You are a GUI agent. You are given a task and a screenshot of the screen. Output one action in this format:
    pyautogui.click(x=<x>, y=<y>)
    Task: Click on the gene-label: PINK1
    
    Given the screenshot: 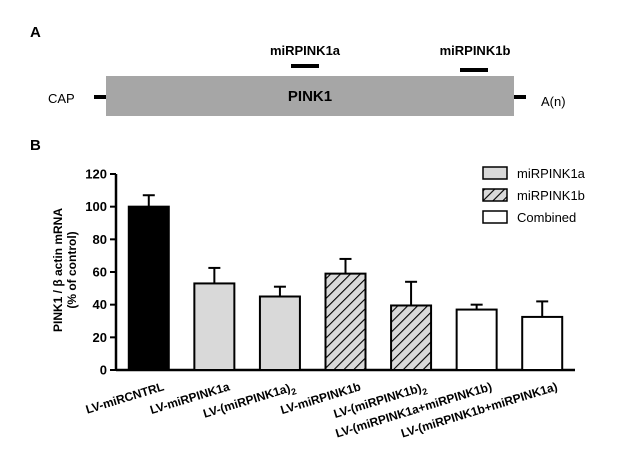 What is the action you would take?
    pyautogui.click(x=310, y=96)
    